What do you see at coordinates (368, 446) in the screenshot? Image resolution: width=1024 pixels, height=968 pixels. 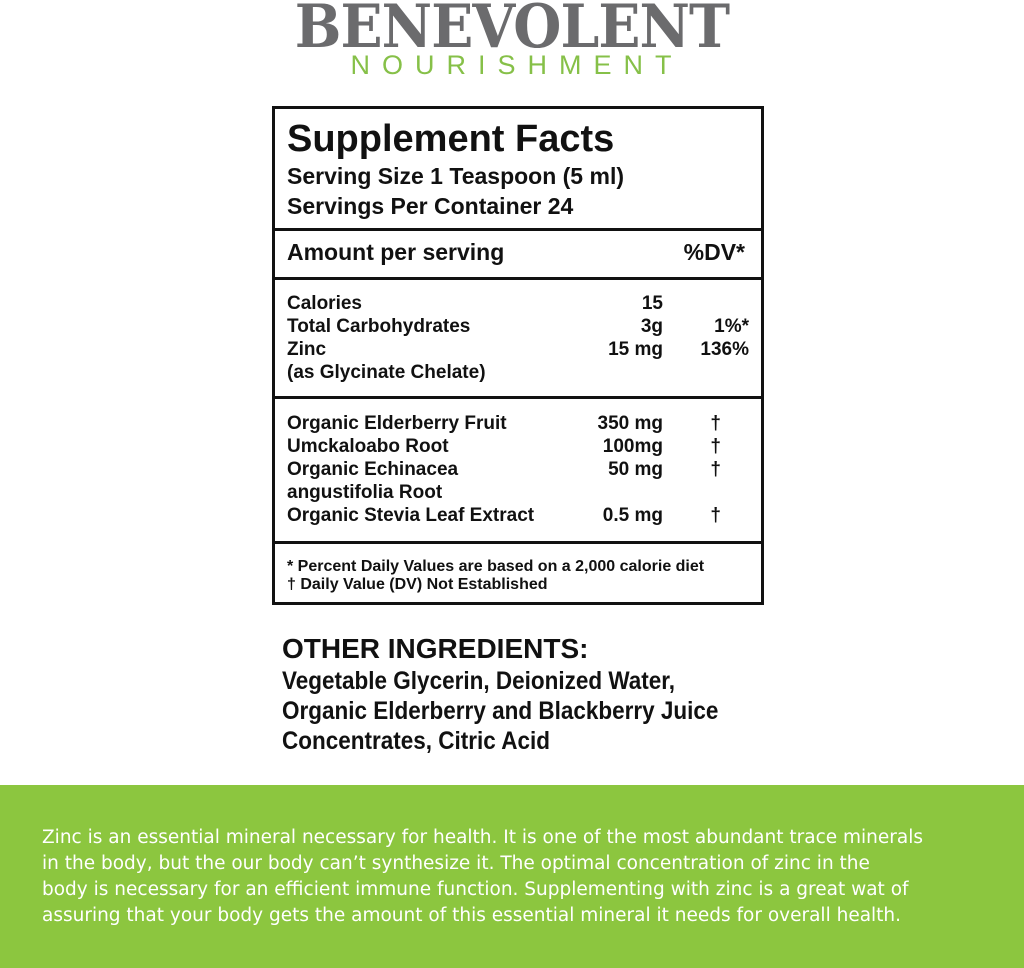 I see `ingredient-name: Umckaloabo Root` at bounding box center [368, 446].